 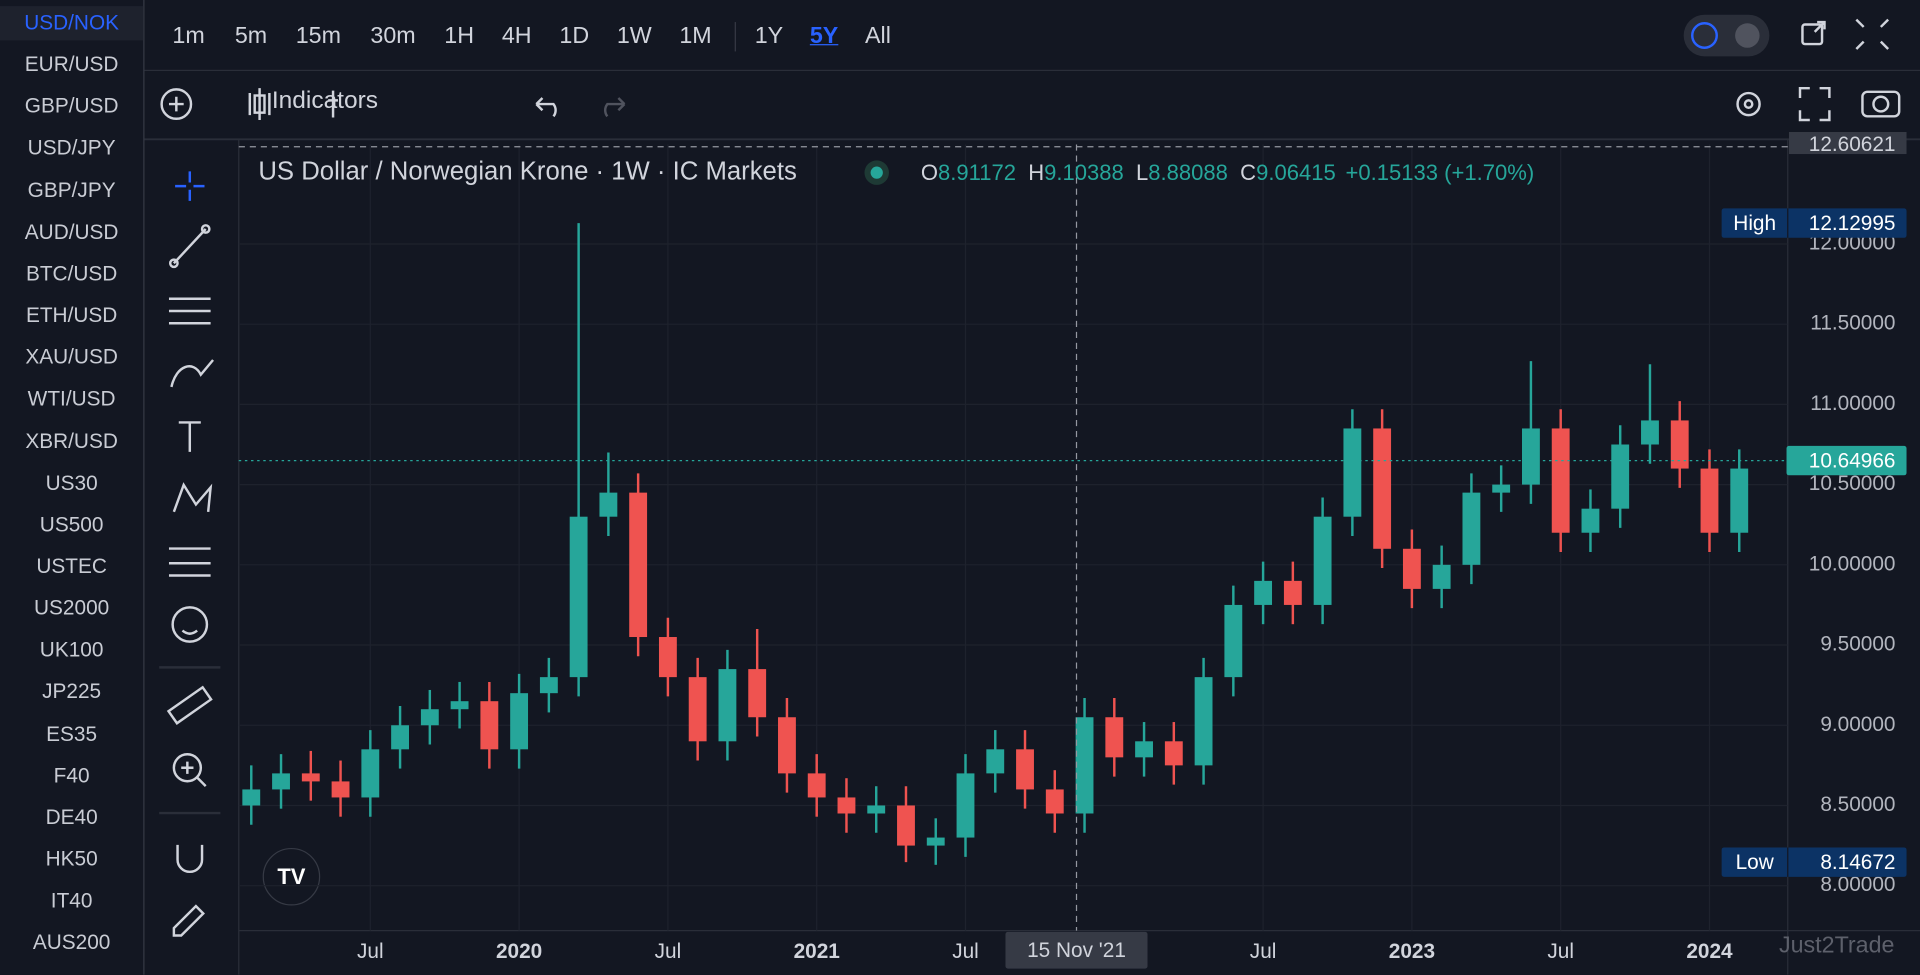 I want to click on timeframe-button: 15m, so click(x=318, y=36).